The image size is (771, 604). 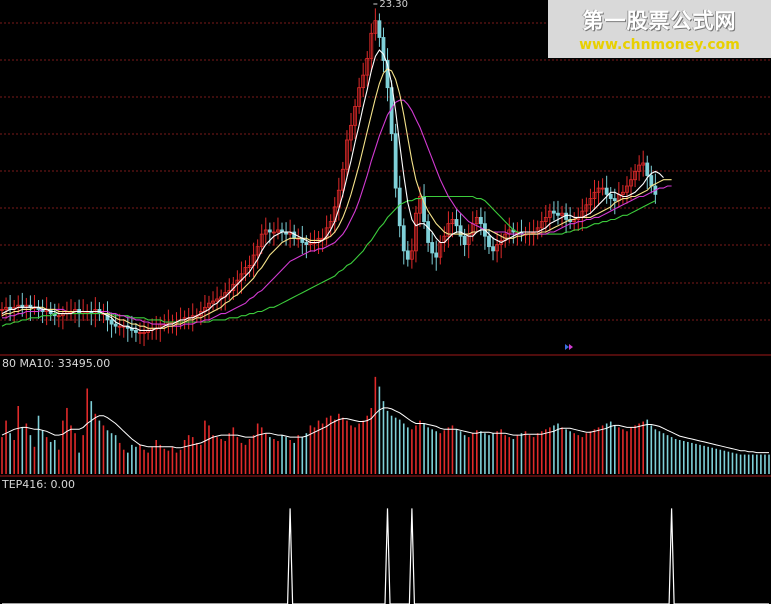 What do you see at coordinates (38, 484) in the screenshot?
I see `indicator-label: TEP416: 0.00` at bounding box center [38, 484].